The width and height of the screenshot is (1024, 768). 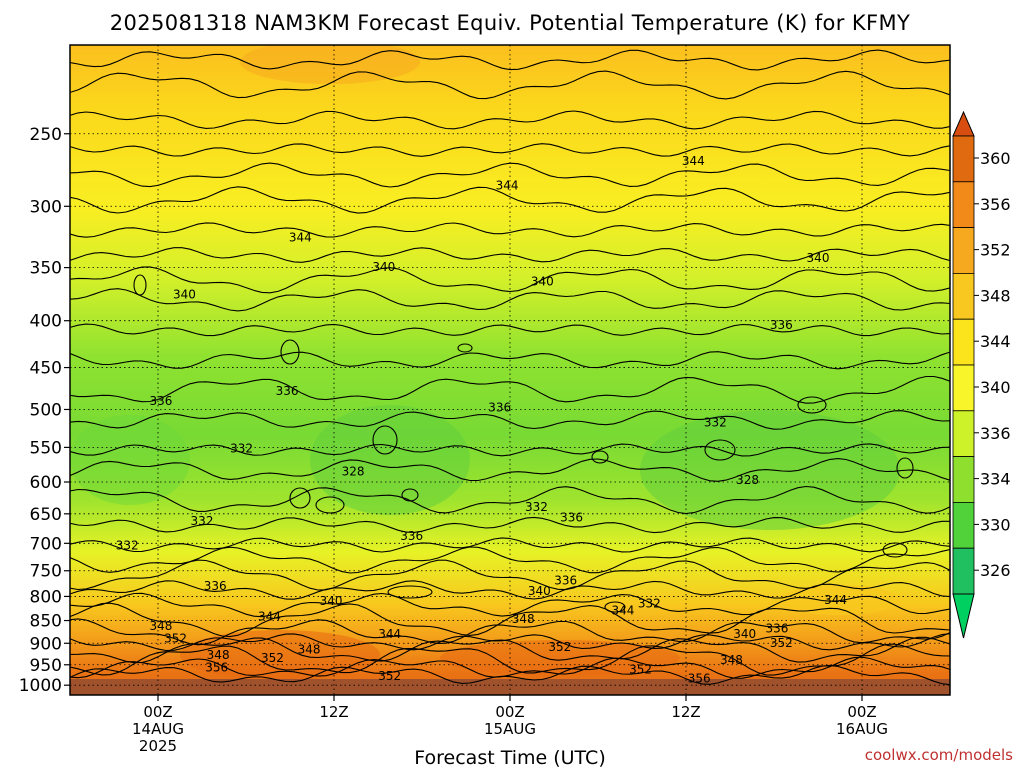 What do you see at coordinates (46, 135) in the screenshot?
I see `y-tick-label: 250` at bounding box center [46, 135].